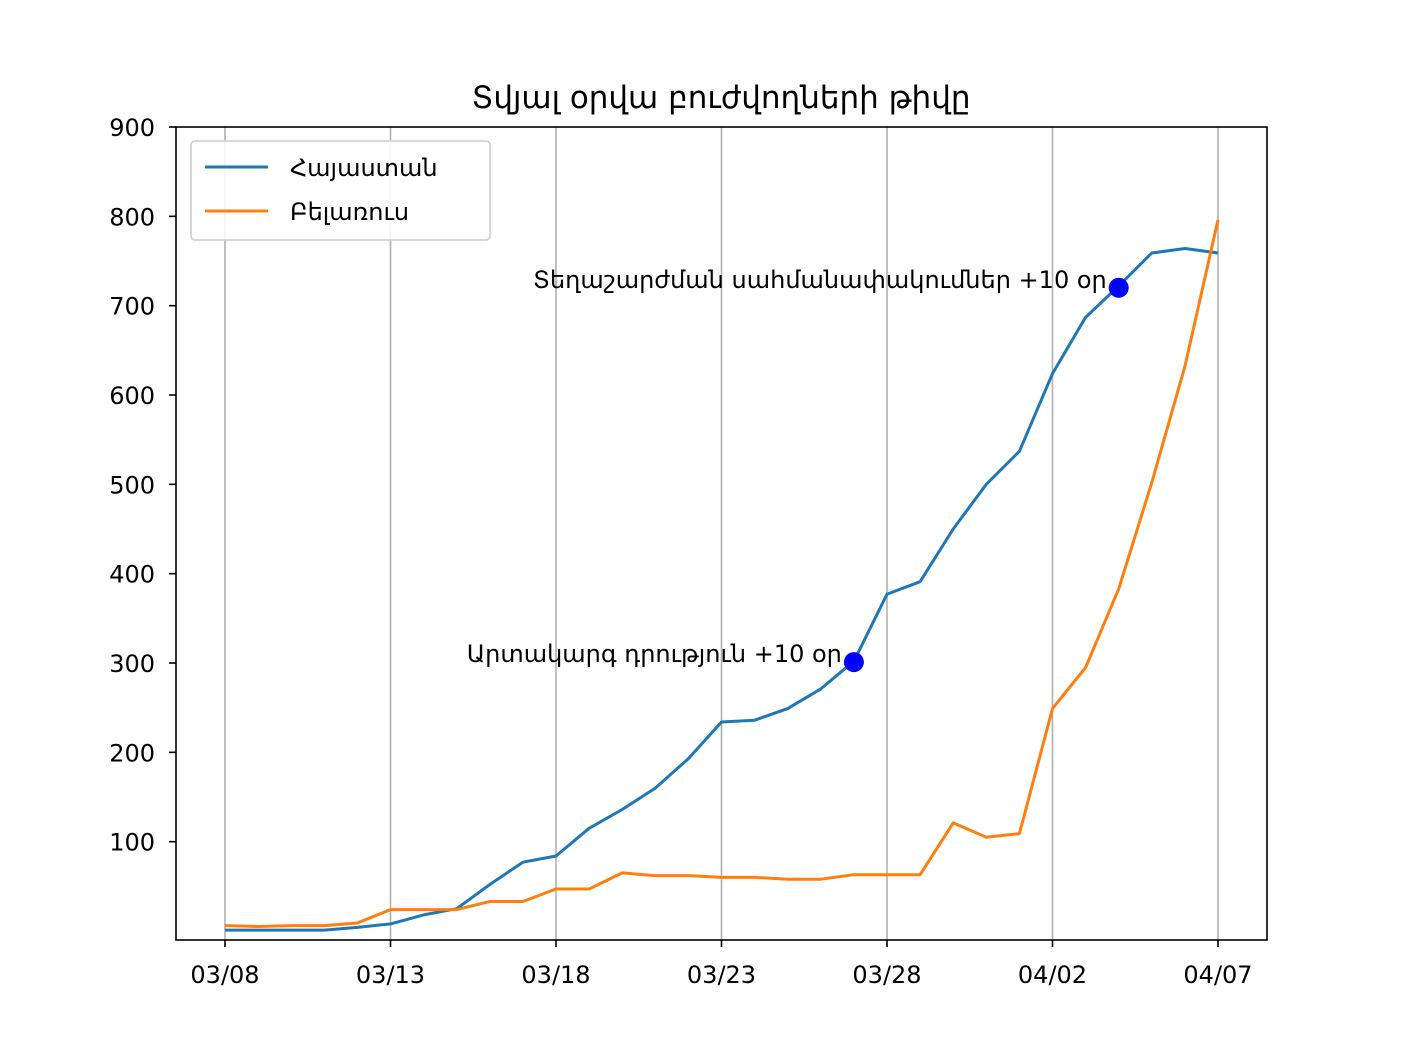 The height and width of the screenshot is (1056, 1408). What do you see at coordinates (132, 843) in the screenshot?
I see `y-tick-label: 100` at bounding box center [132, 843].